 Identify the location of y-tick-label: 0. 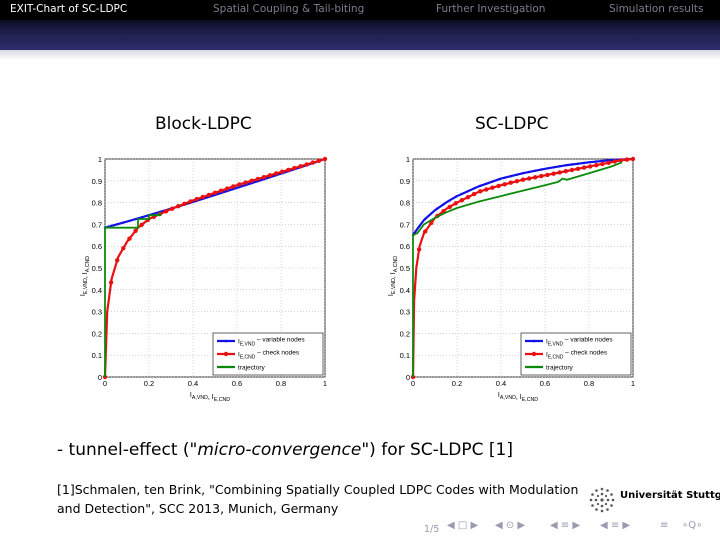
(100, 377).